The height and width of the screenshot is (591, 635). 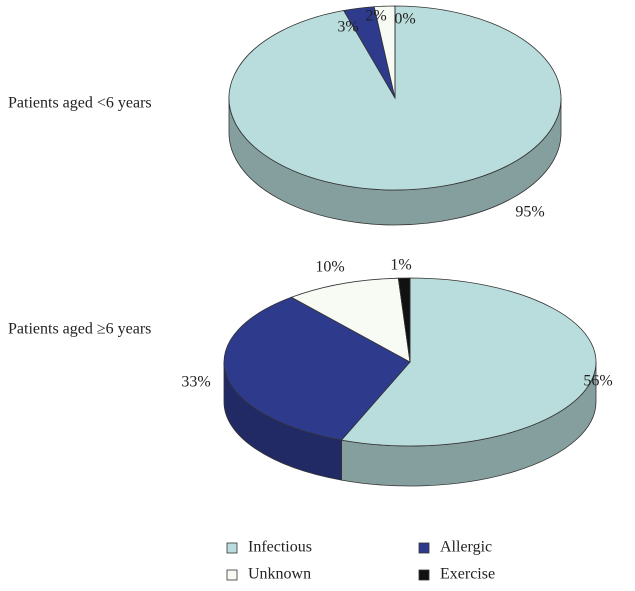 I want to click on value-label: 95%, so click(x=529, y=212).